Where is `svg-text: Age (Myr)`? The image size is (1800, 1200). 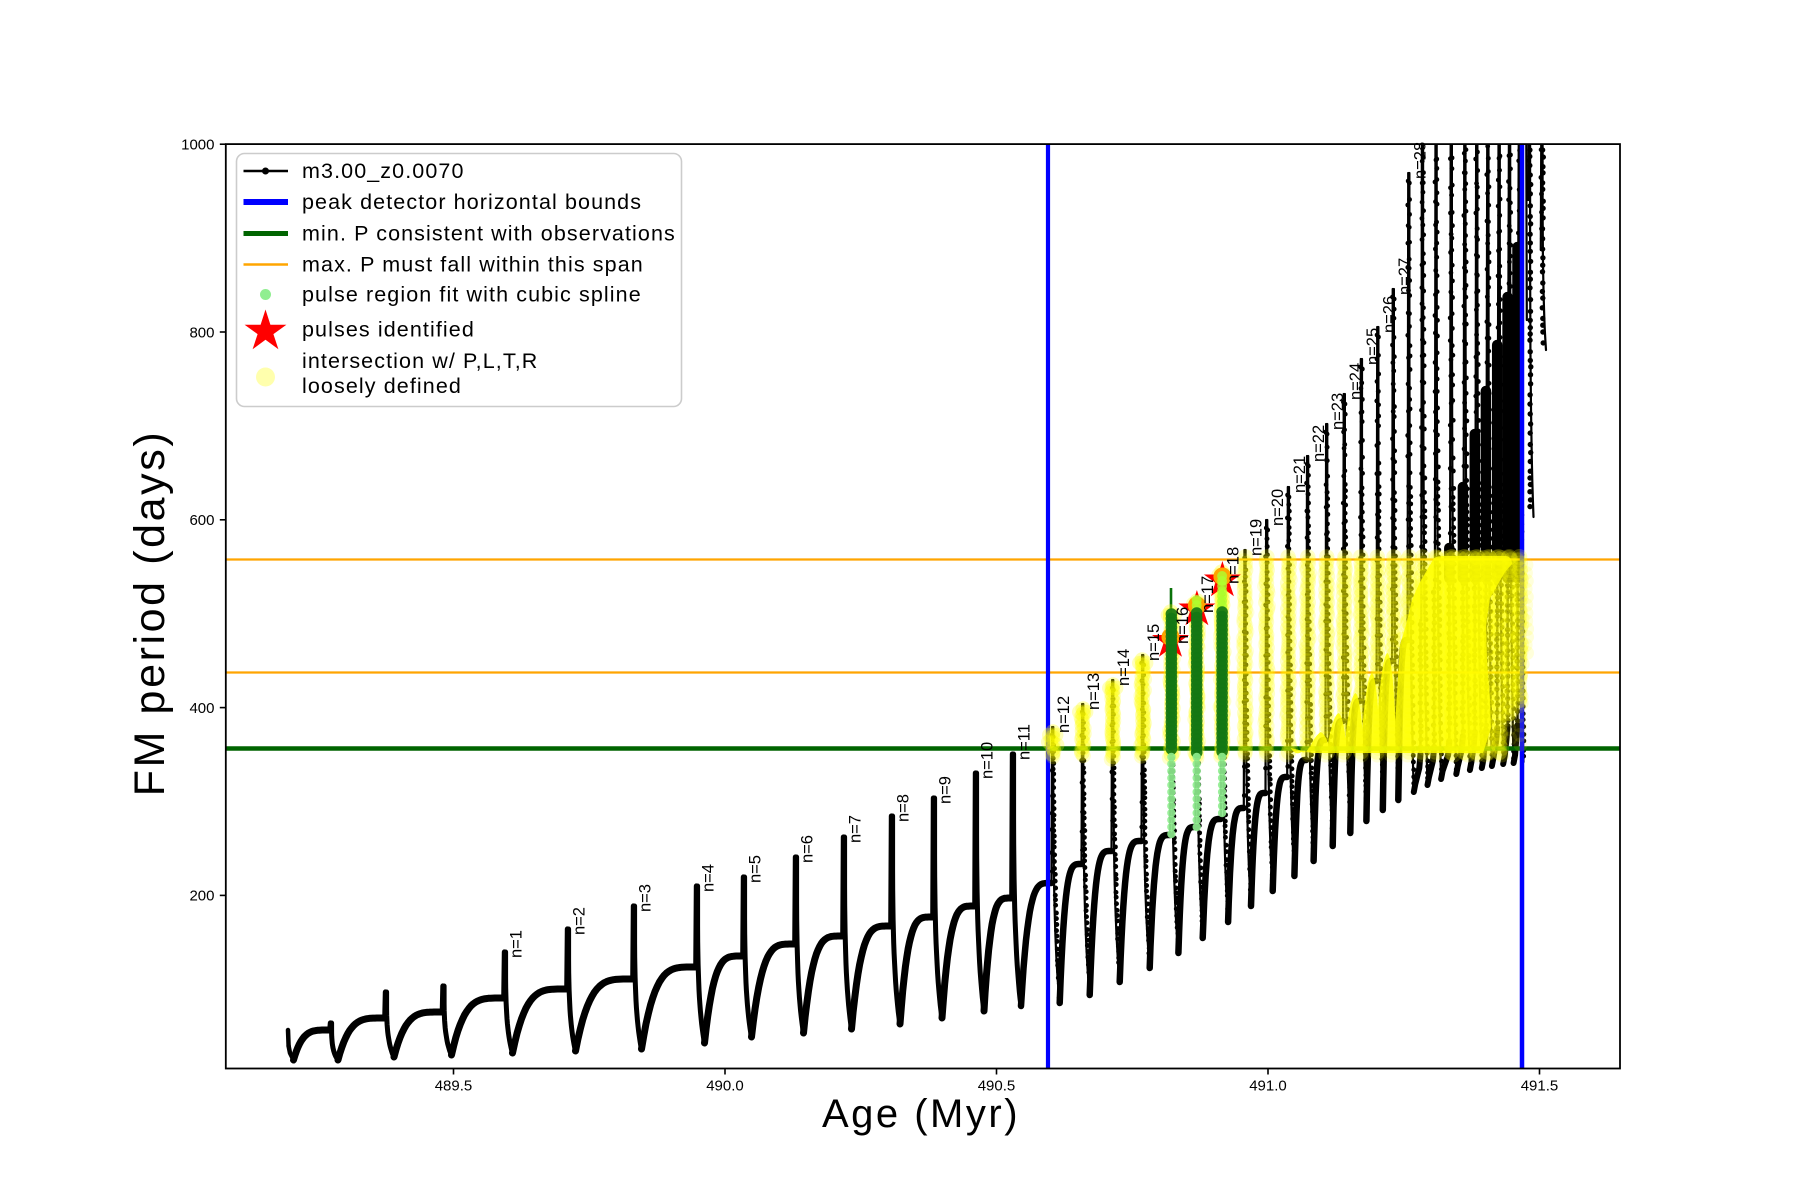
svg-text: Age (Myr) is located at coordinates (921, 1114).